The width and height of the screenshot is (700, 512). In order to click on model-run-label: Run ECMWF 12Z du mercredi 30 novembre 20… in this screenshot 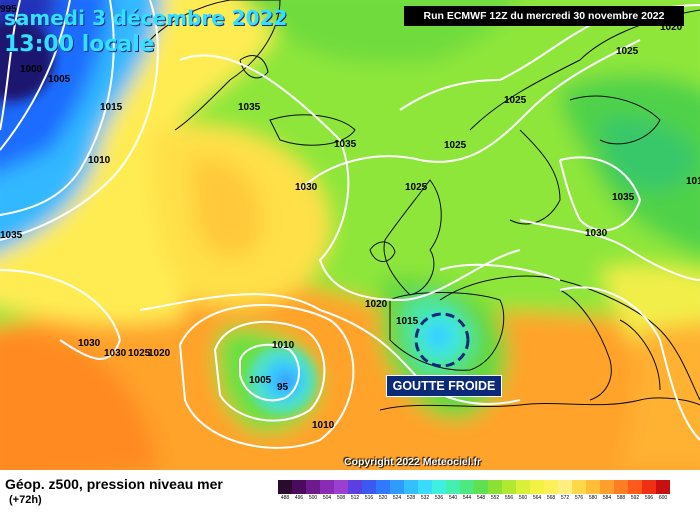, I will do `click(544, 16)`.